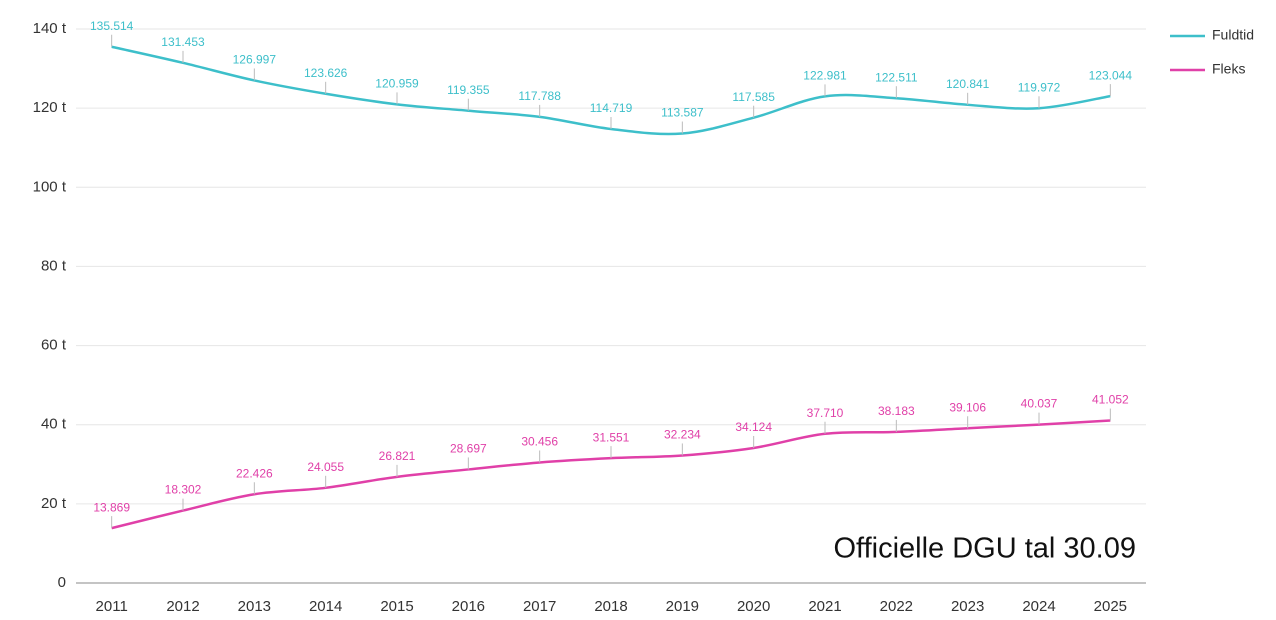 The height and width of the screenshot is (620, 1276). Describe the element at coordinates (967, 606) in the screenshot. I see `x-tick-label: 2023` at that location.